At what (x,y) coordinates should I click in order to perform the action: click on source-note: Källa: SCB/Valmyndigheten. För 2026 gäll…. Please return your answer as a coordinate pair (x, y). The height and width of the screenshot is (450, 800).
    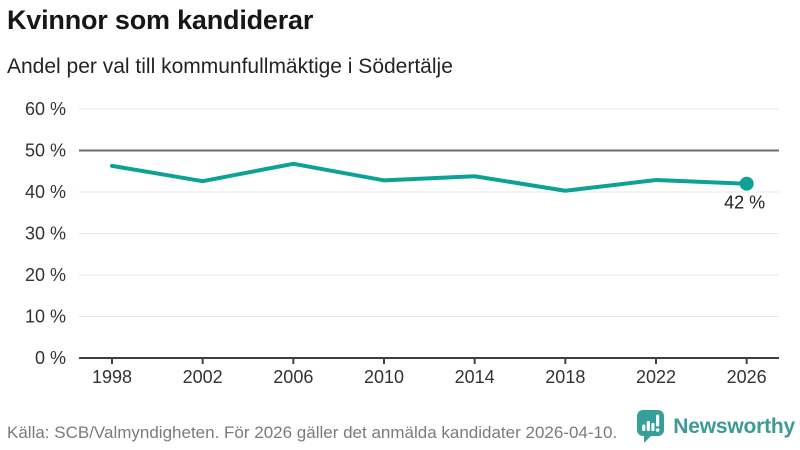
    Looking at the image, I should click on (312, 432).